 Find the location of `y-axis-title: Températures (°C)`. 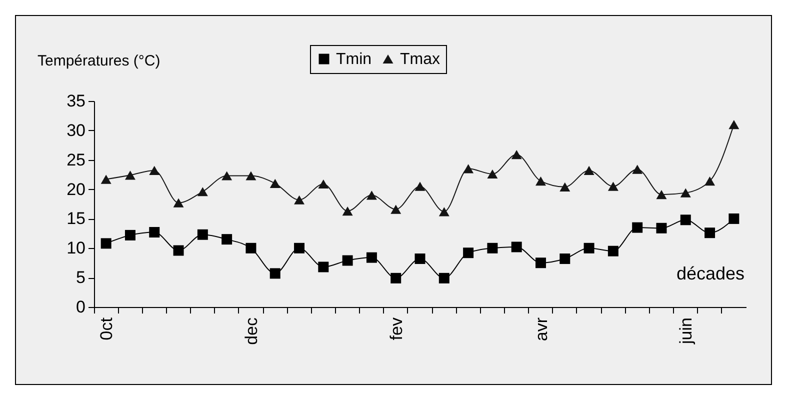

y-axis-title: Températures (°C) is located at coordinates (99, 61).